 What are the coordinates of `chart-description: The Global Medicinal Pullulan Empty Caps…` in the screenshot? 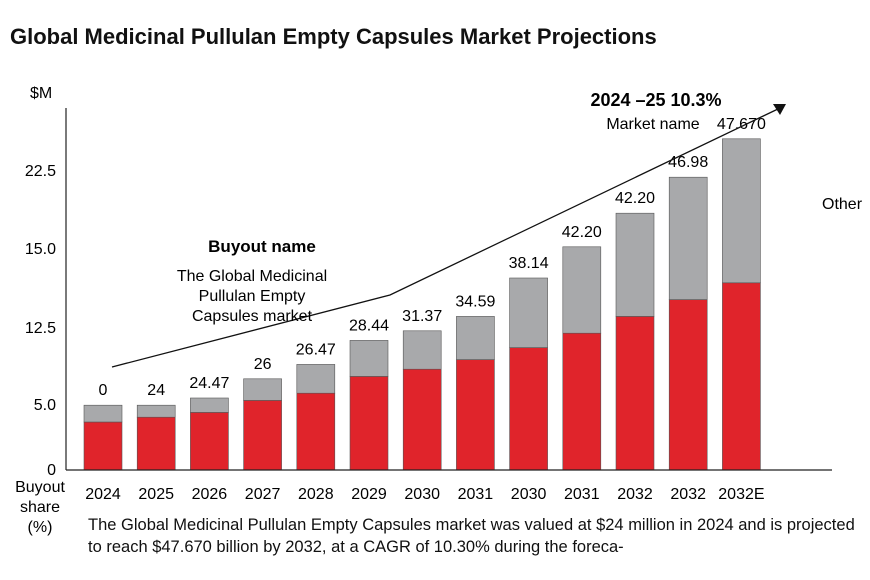 It's located at (471, 536).